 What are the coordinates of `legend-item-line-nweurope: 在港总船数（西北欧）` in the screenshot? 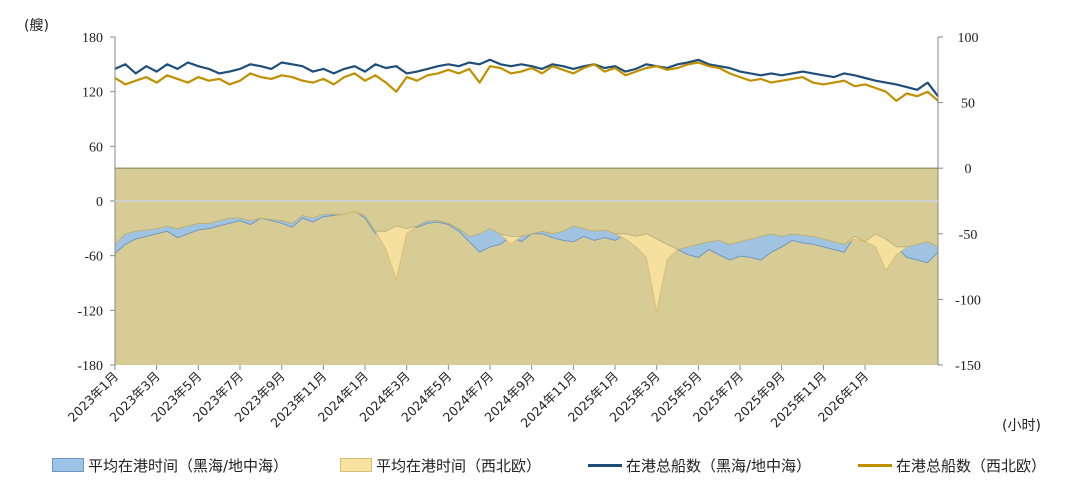 It's located at (952, 465).